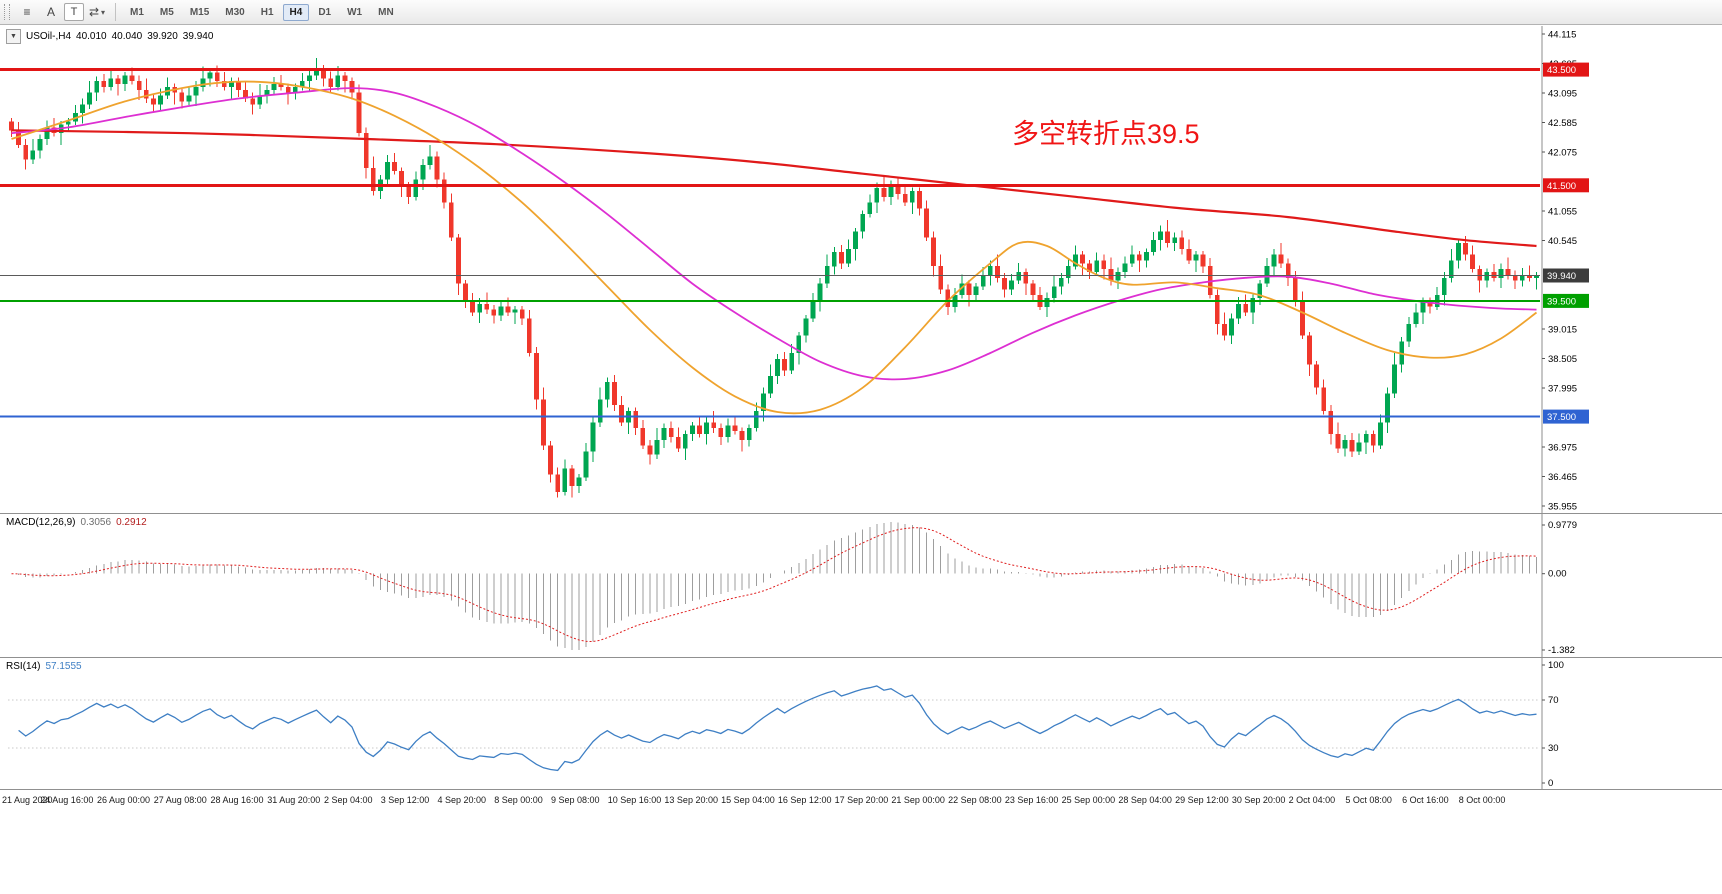 Image resolution: width=1722 pixels, height=894 pixels. I want to click on text-frame-button: T, so click(74, 12).